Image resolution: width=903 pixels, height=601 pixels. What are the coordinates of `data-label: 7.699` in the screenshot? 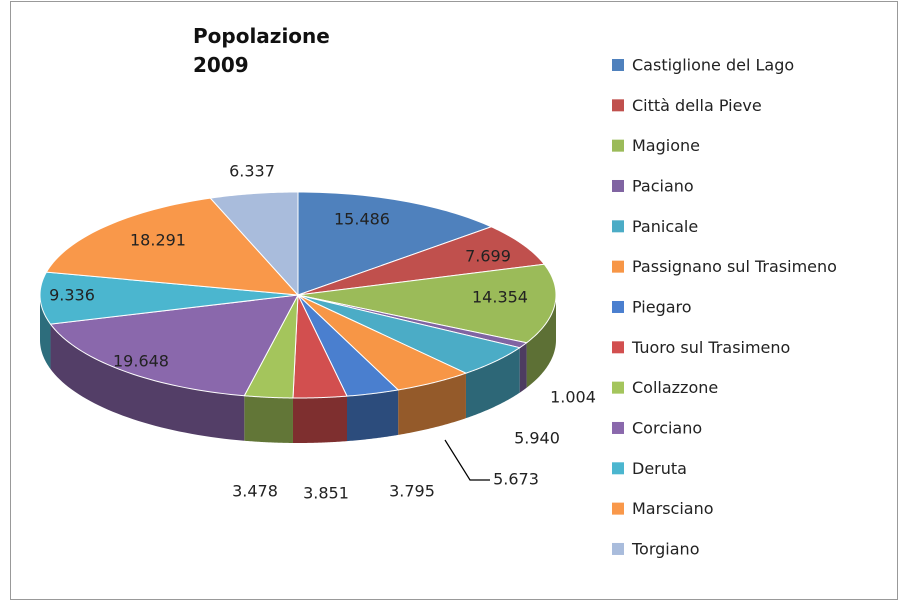 It's located at (488, 256).